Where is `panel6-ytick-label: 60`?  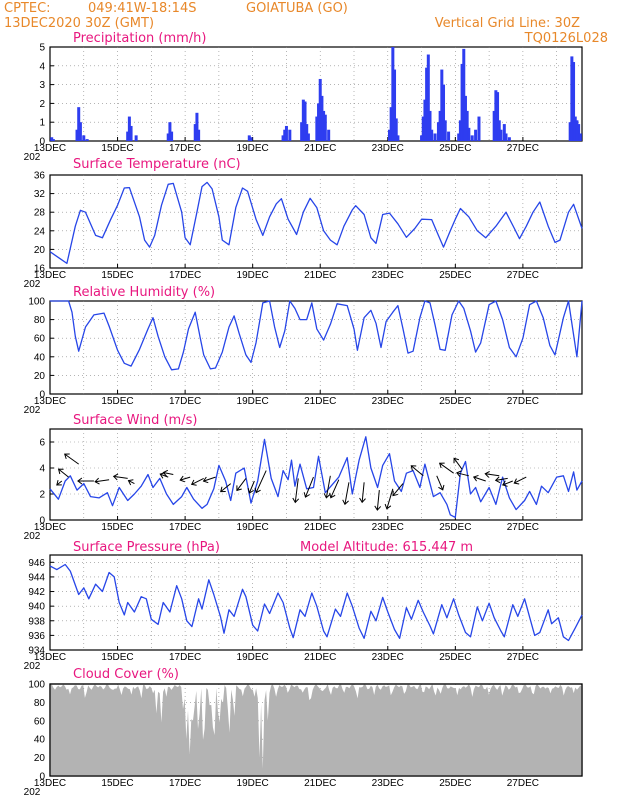
panel6-ytick-label: 60 is located at coordinates (40, 721).